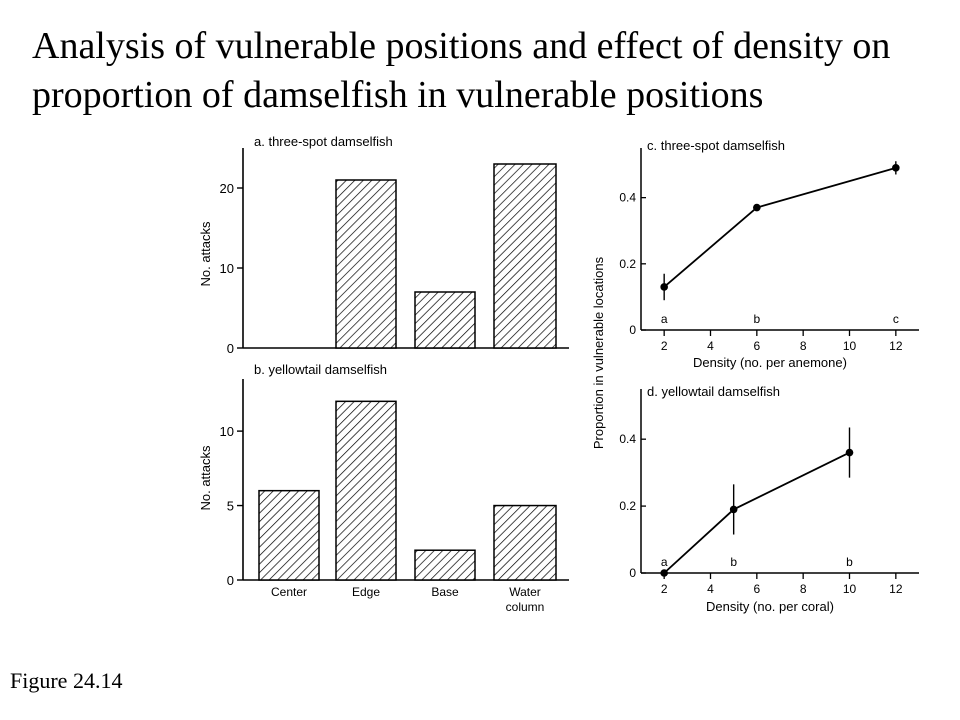 Image resolution: width=960 pixels, height=720 pixels. What do you see at coordinates (896, 319) in the screenshot?
I see `significance-letter: c` at bounding box center [896, 319].